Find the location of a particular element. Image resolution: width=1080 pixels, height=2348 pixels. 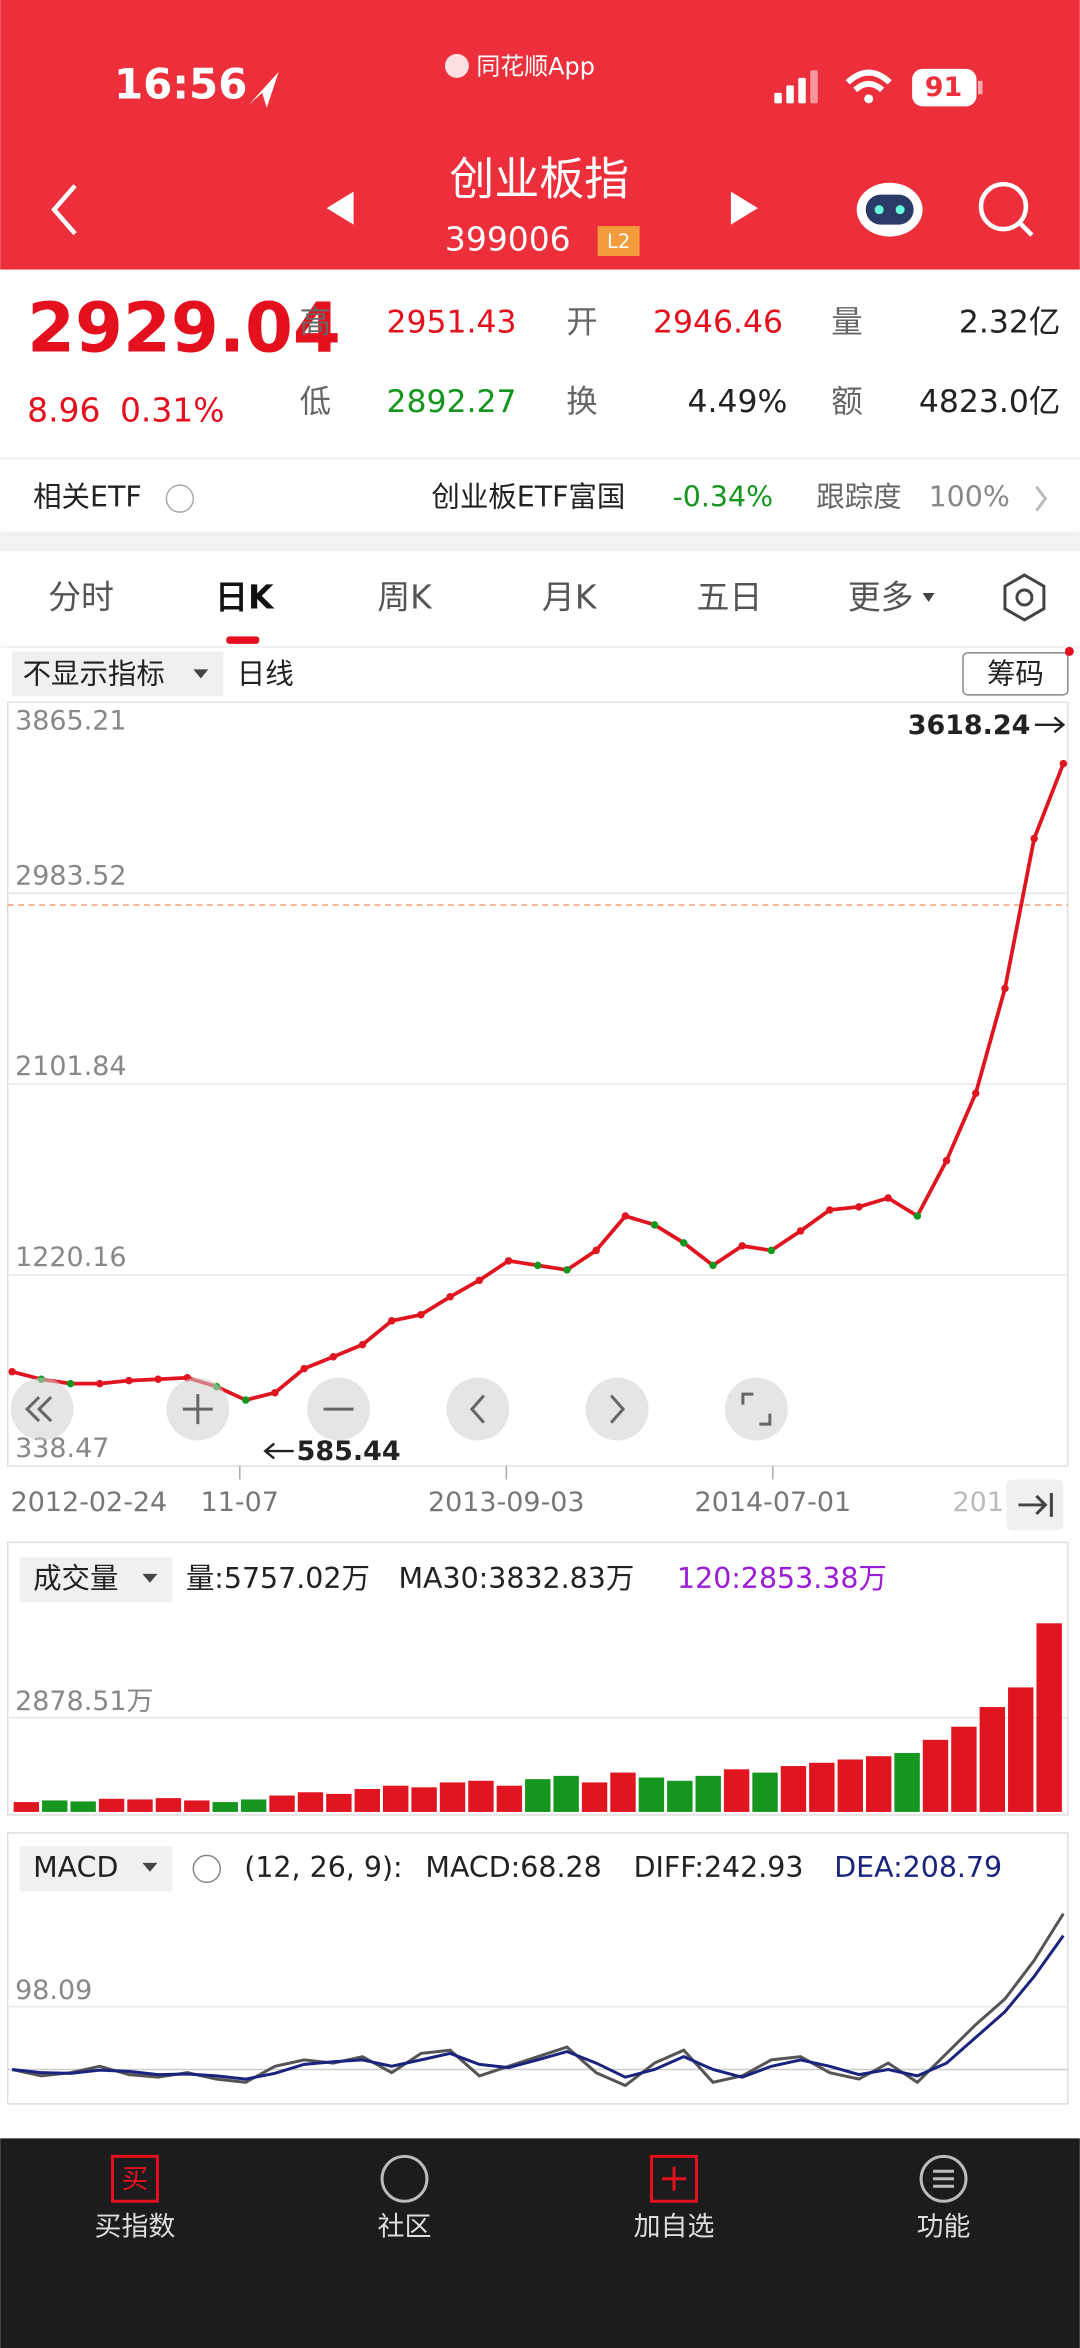

etf-label: 相关ETF is located at coordinates (87, 497).